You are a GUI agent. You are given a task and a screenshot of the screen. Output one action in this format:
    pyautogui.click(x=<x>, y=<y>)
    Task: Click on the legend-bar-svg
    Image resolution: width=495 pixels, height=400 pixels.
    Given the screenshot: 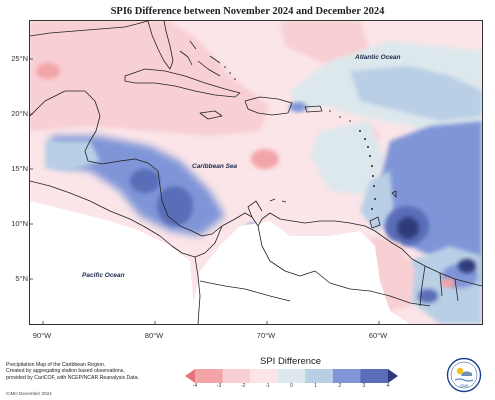 What is the action you would take?
    pyautogui.click(x=291, y=376)
    